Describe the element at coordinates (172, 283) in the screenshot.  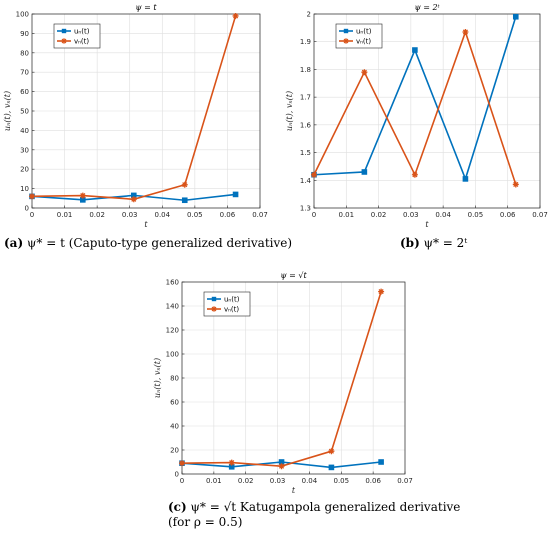
I see `y-tick-label: 160` at that location.